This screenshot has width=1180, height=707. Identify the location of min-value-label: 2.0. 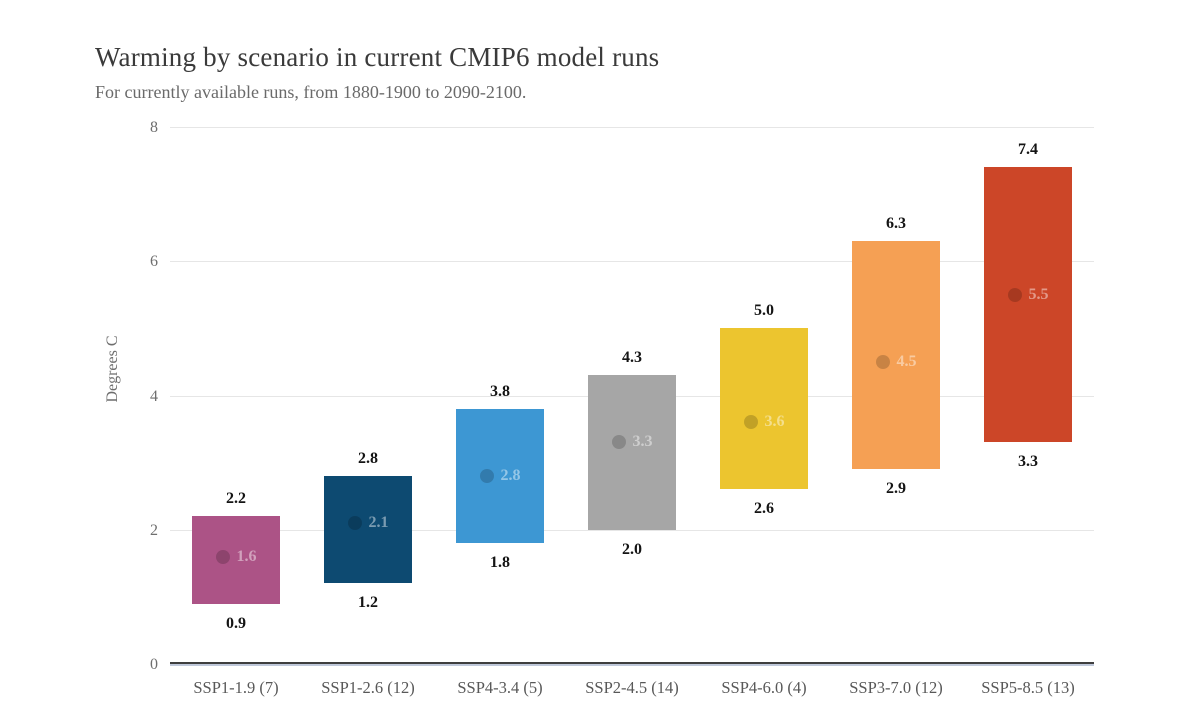
(632, 549).